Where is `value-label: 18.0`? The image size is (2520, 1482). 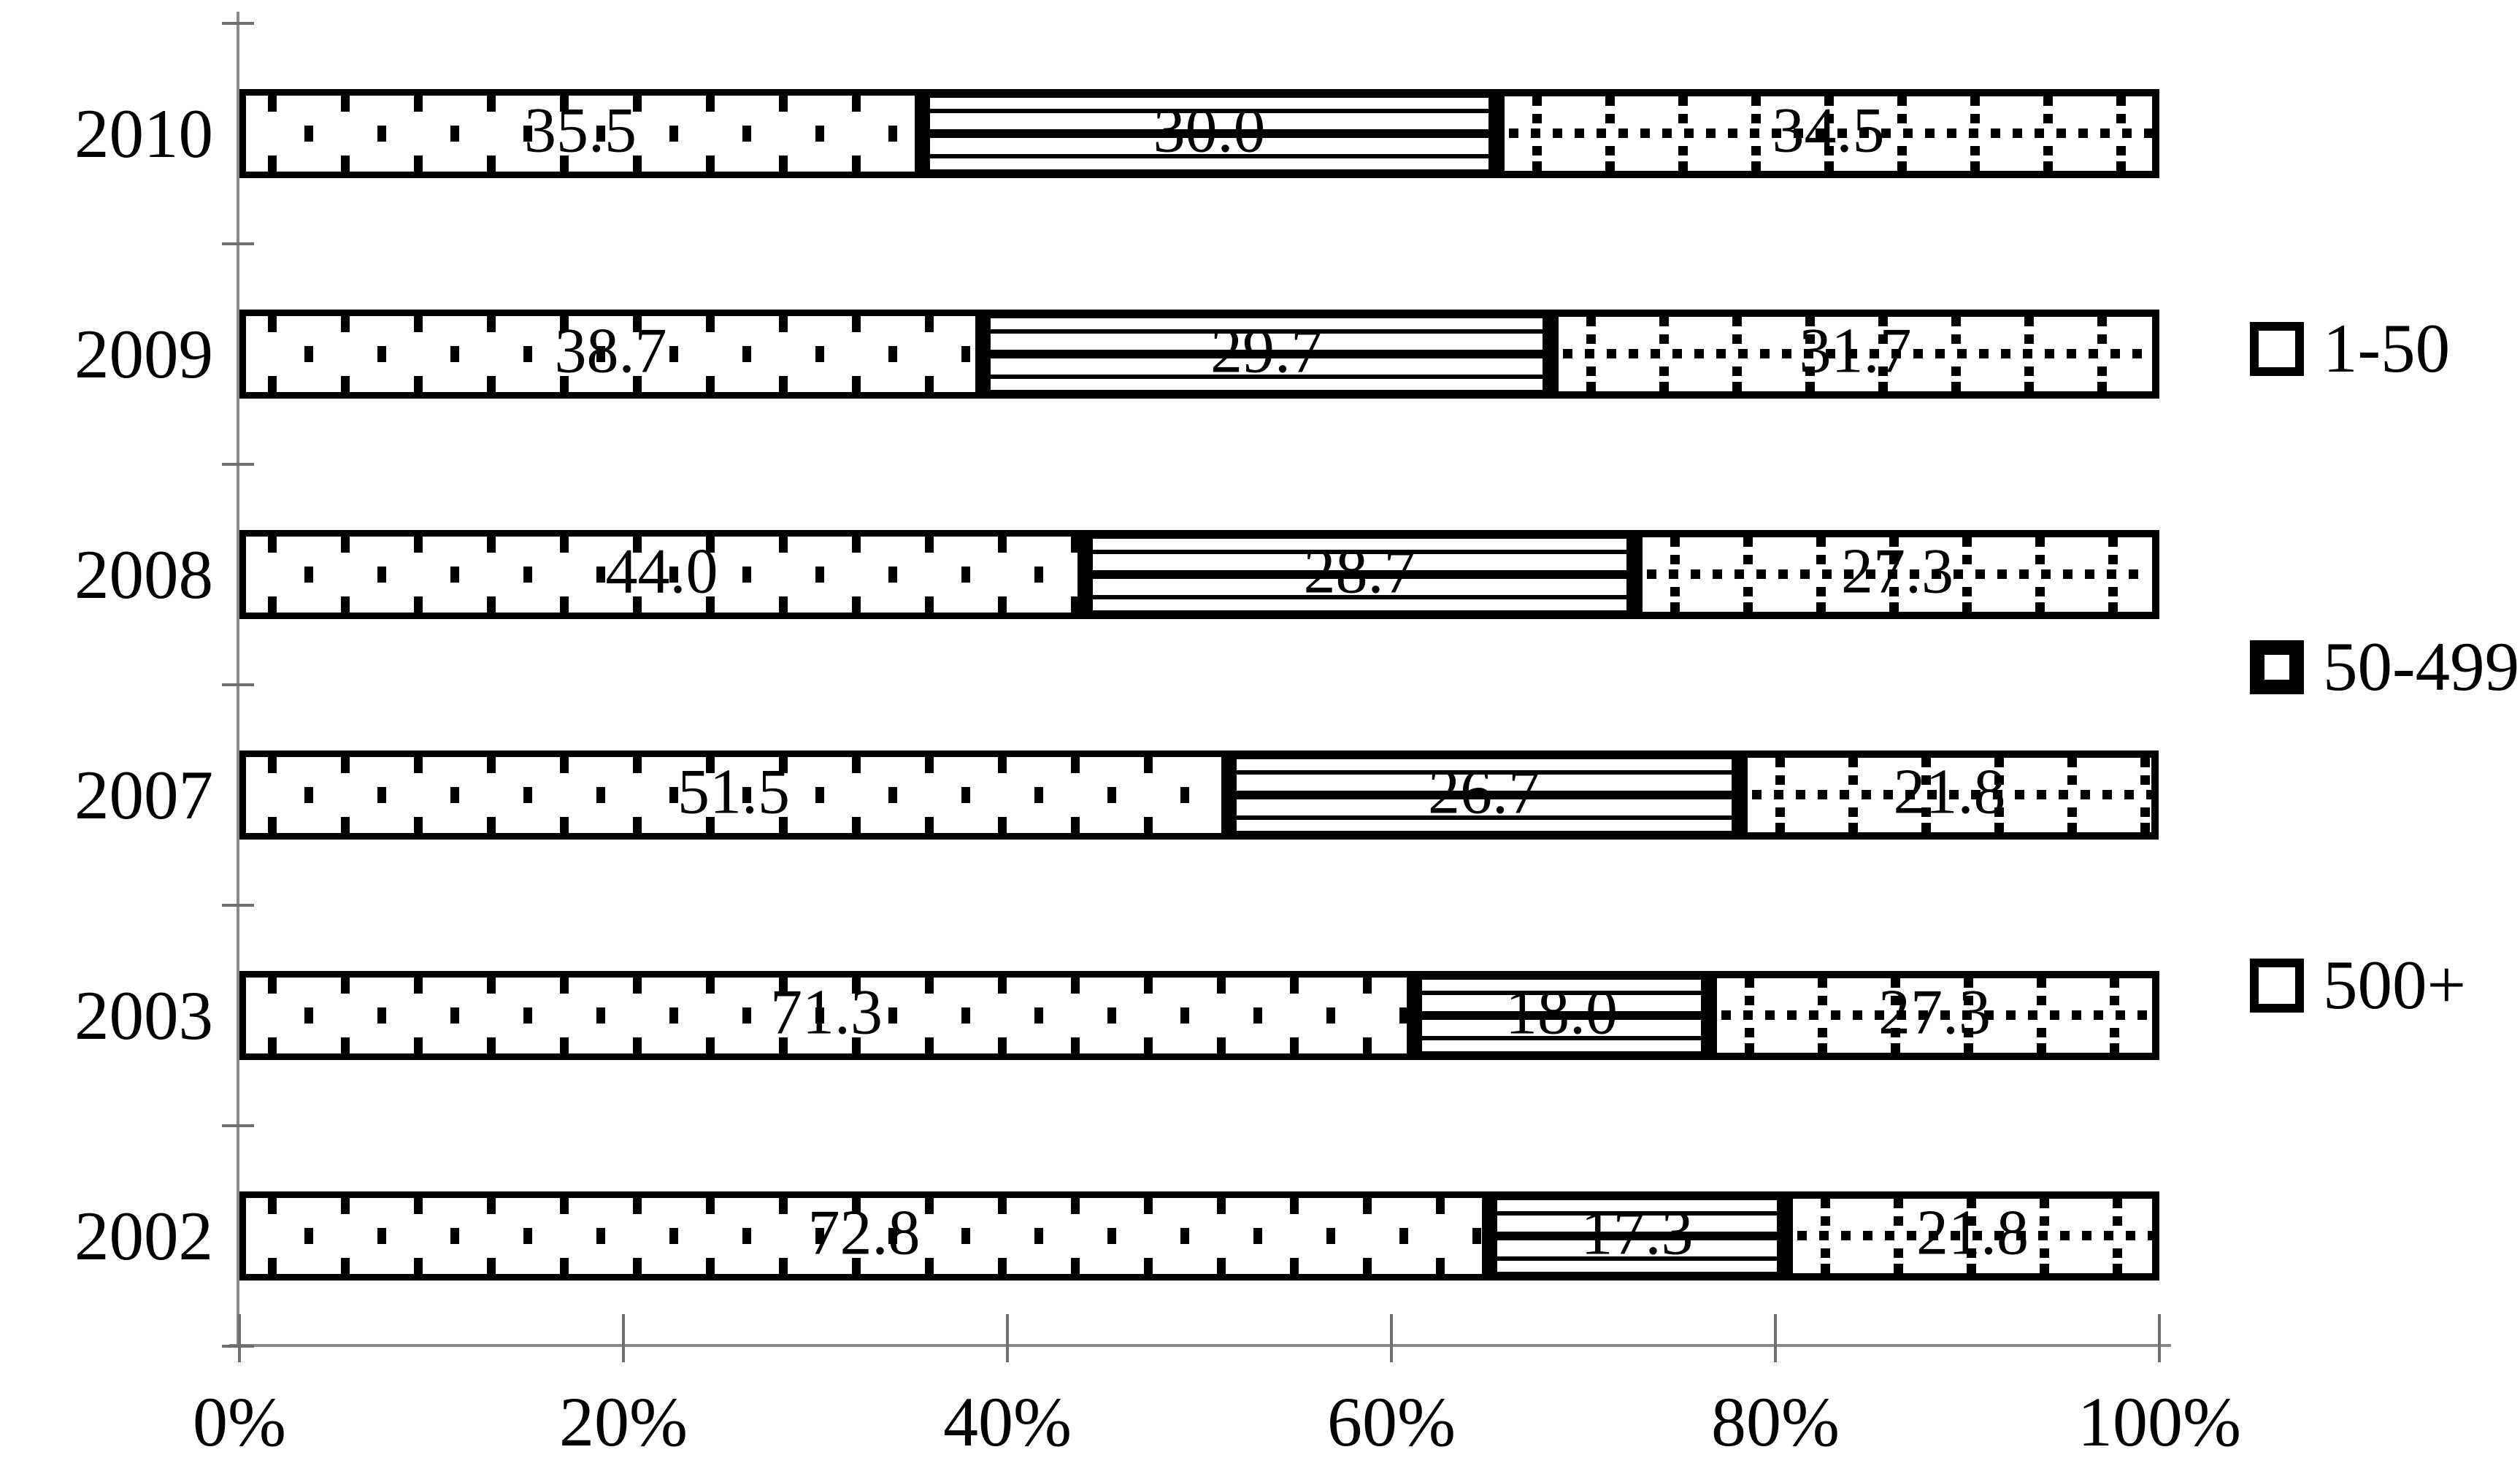 value-label: 18.0 is located at coordinates (1561, 1012).